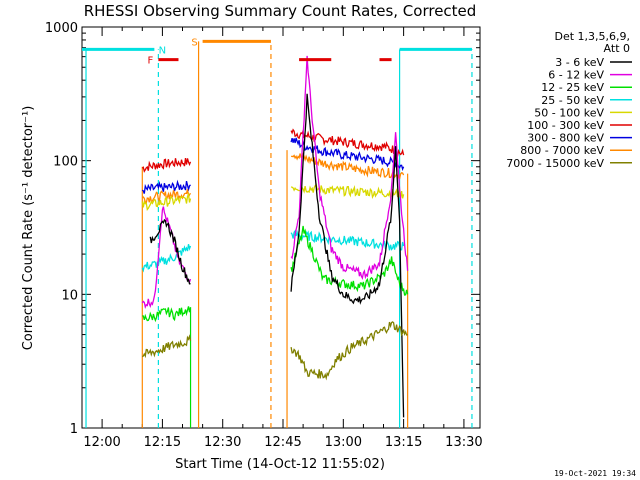  What do you see at coordinates (274, 351) in the screenshot?
I see `series-7000-15000-keV` at bounding box center [274, 351].